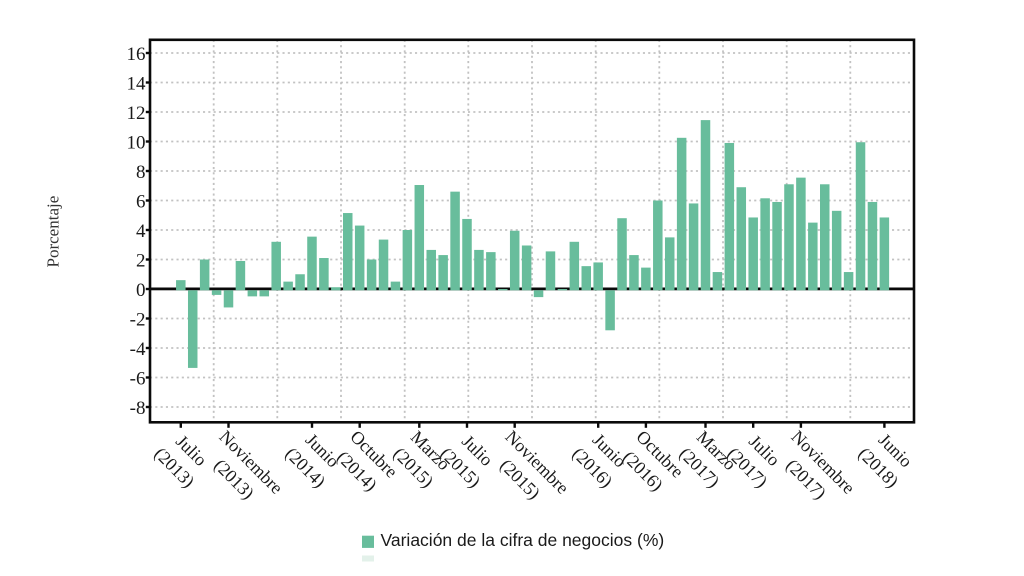  Describe the element at coordinates (138, 320) in the screenshot. I see `svg-text: -2` at that location.